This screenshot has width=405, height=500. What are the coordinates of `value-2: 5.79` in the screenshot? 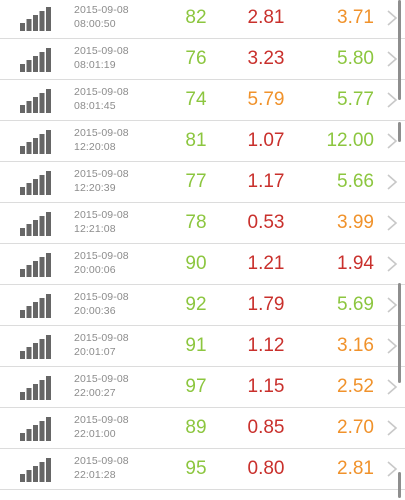 It's located at (266, 99).